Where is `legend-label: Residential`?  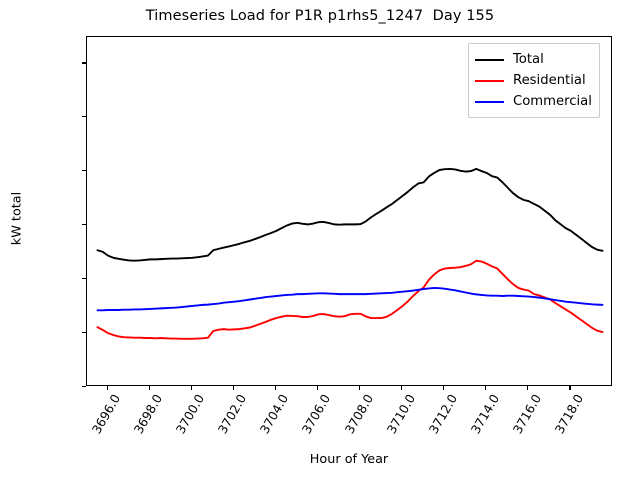 legend-label: Residential is located at coordinates (549, 80).